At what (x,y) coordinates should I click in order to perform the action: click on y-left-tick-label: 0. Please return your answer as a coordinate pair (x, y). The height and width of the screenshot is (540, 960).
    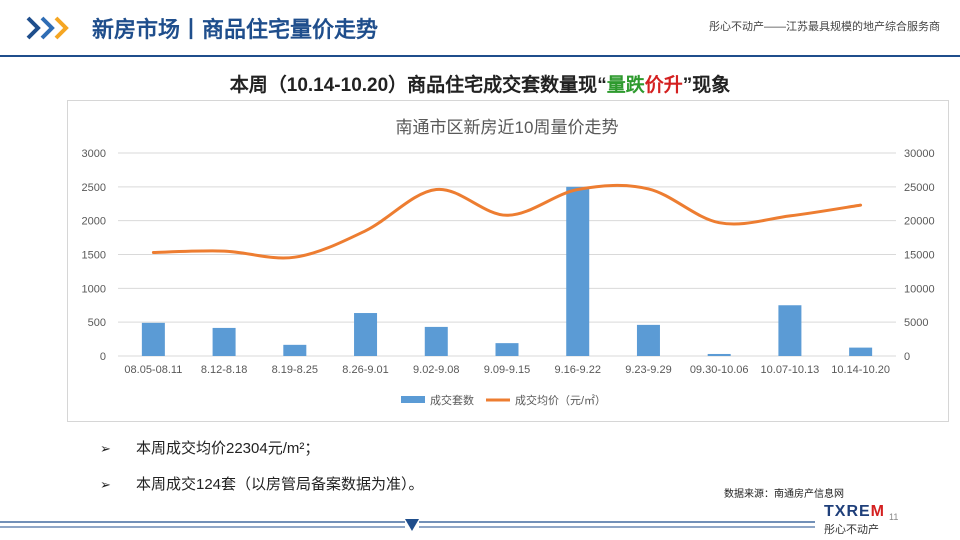
    Looking at the image, I should click on (103, 357).